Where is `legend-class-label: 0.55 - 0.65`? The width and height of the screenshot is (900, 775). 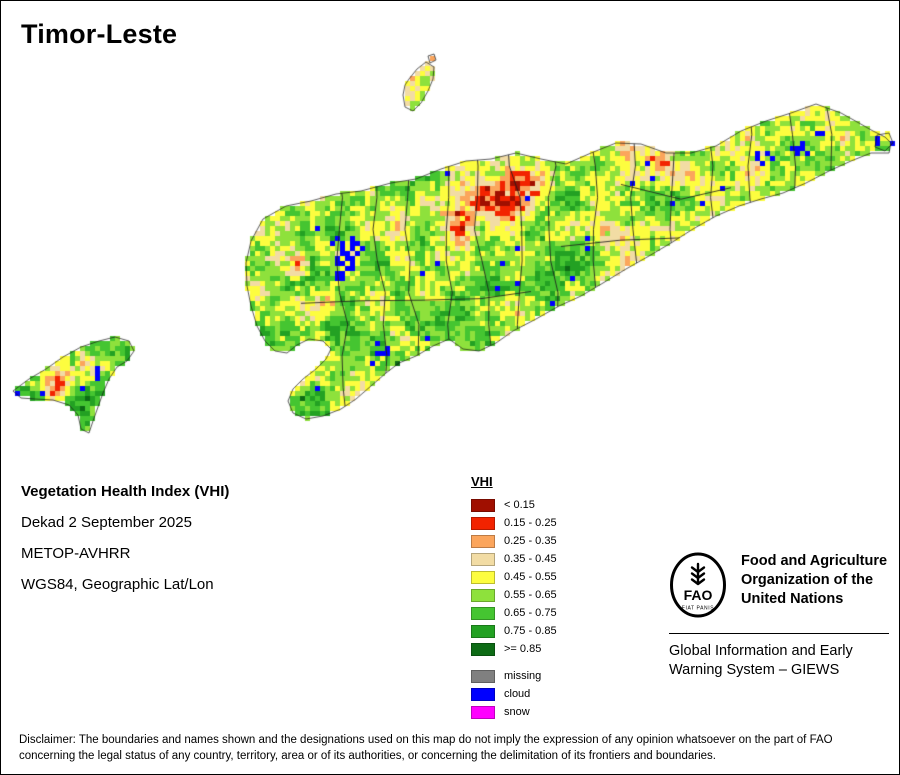
legend-class-label: 0.55 - 0.65 is located at coordinates (530, 595).